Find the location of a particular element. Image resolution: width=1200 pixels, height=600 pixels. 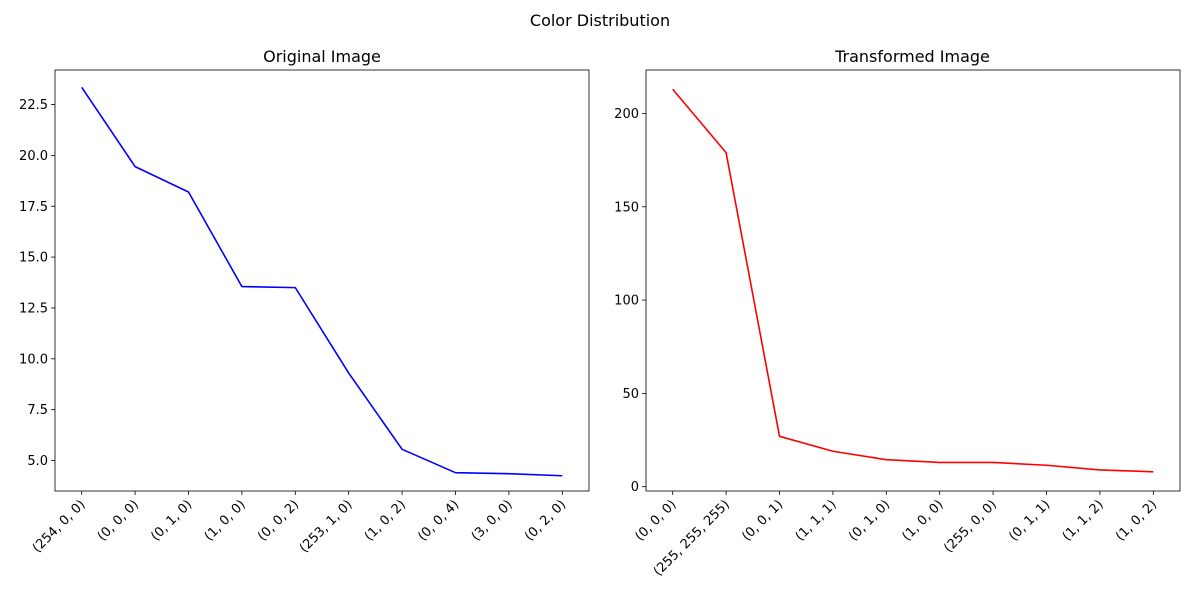

y-tick-label: 10.0 is located at coordinates (33, 359).